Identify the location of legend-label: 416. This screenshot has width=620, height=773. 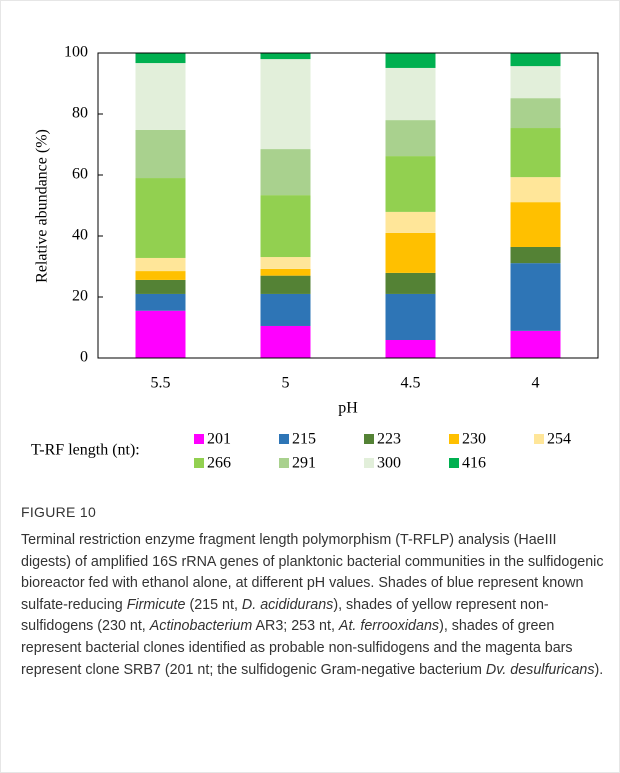
(474, 463).